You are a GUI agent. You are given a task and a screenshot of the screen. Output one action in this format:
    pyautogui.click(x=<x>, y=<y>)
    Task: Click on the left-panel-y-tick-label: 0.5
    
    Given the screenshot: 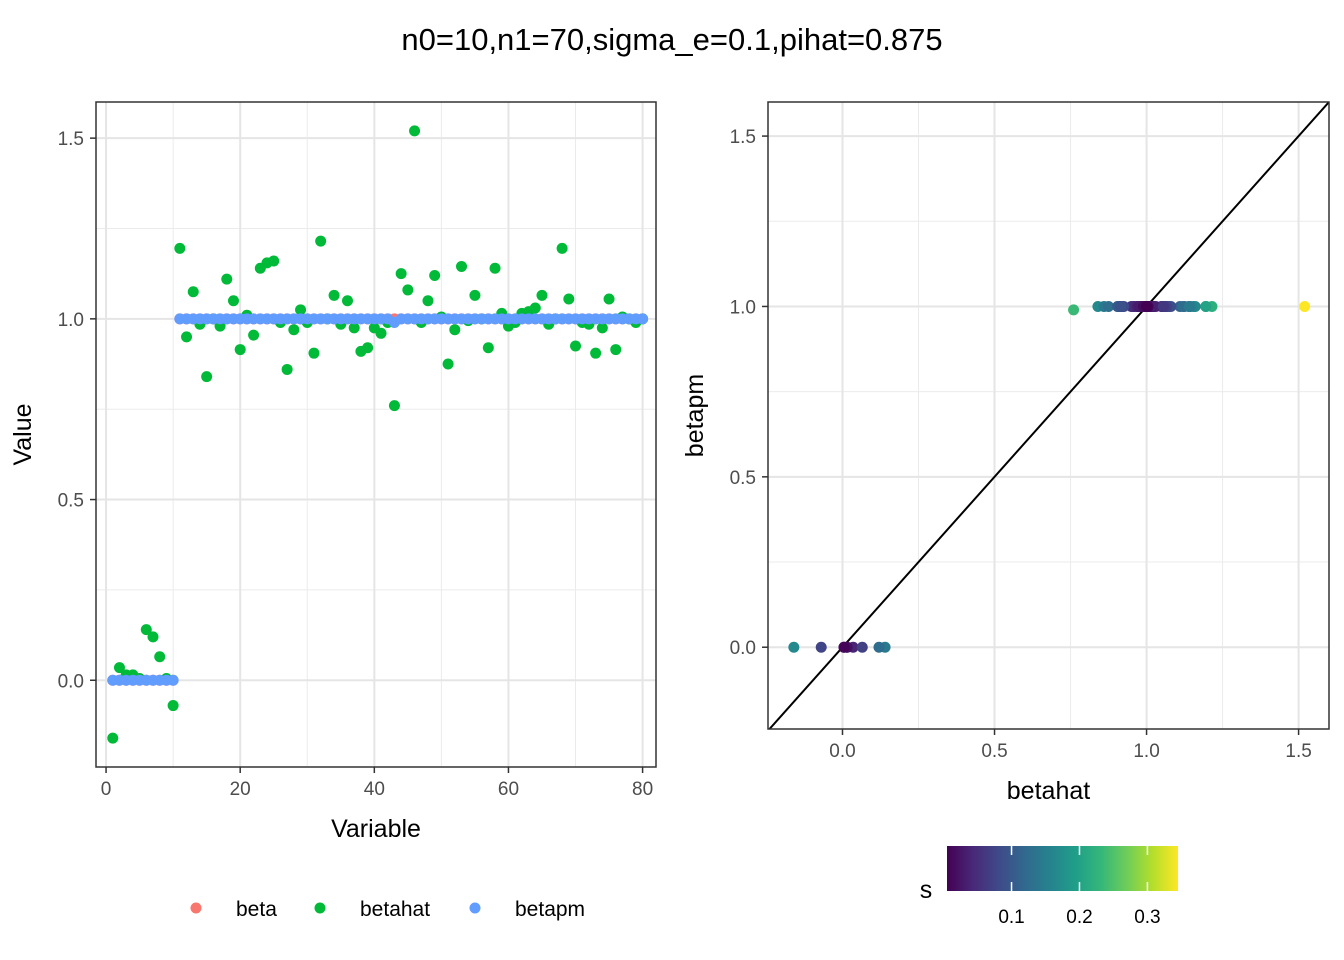 What is the action you would take?
    pyautogui.click(x=71, y=501)
    